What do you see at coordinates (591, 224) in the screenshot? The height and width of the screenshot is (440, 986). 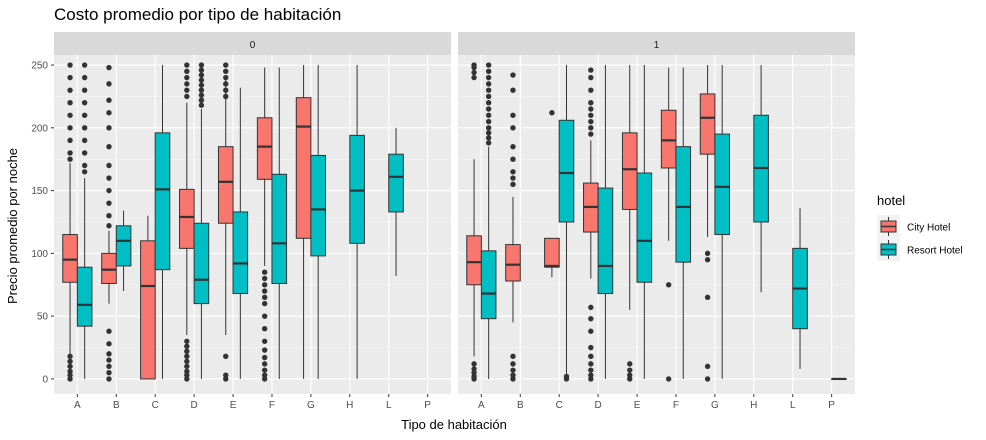 I see `box-D-city` at bounding box center [591, 224].